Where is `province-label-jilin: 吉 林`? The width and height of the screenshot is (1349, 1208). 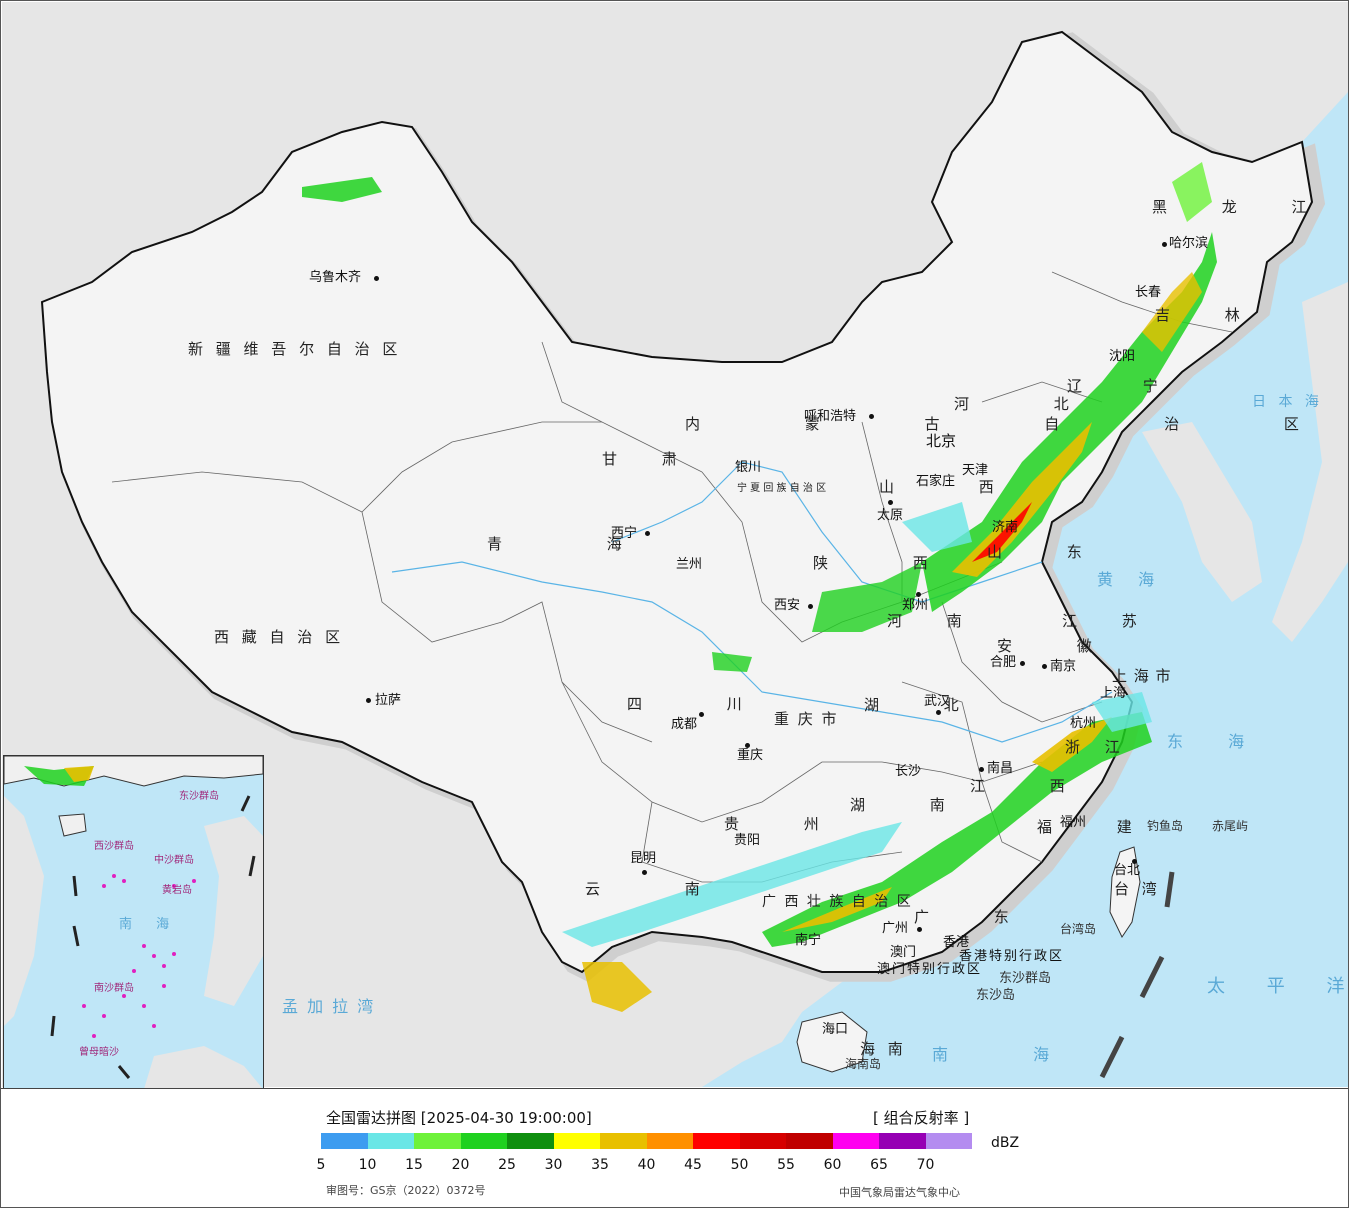
province-label-jilin: 吉 林 is located at coordinates (1210, 315).